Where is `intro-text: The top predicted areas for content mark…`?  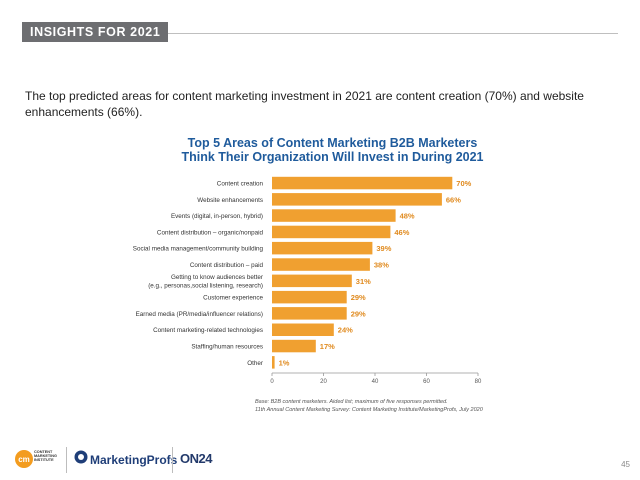 intro-text: The top predicted areas for content mark… is located at coordinates (304, 104).